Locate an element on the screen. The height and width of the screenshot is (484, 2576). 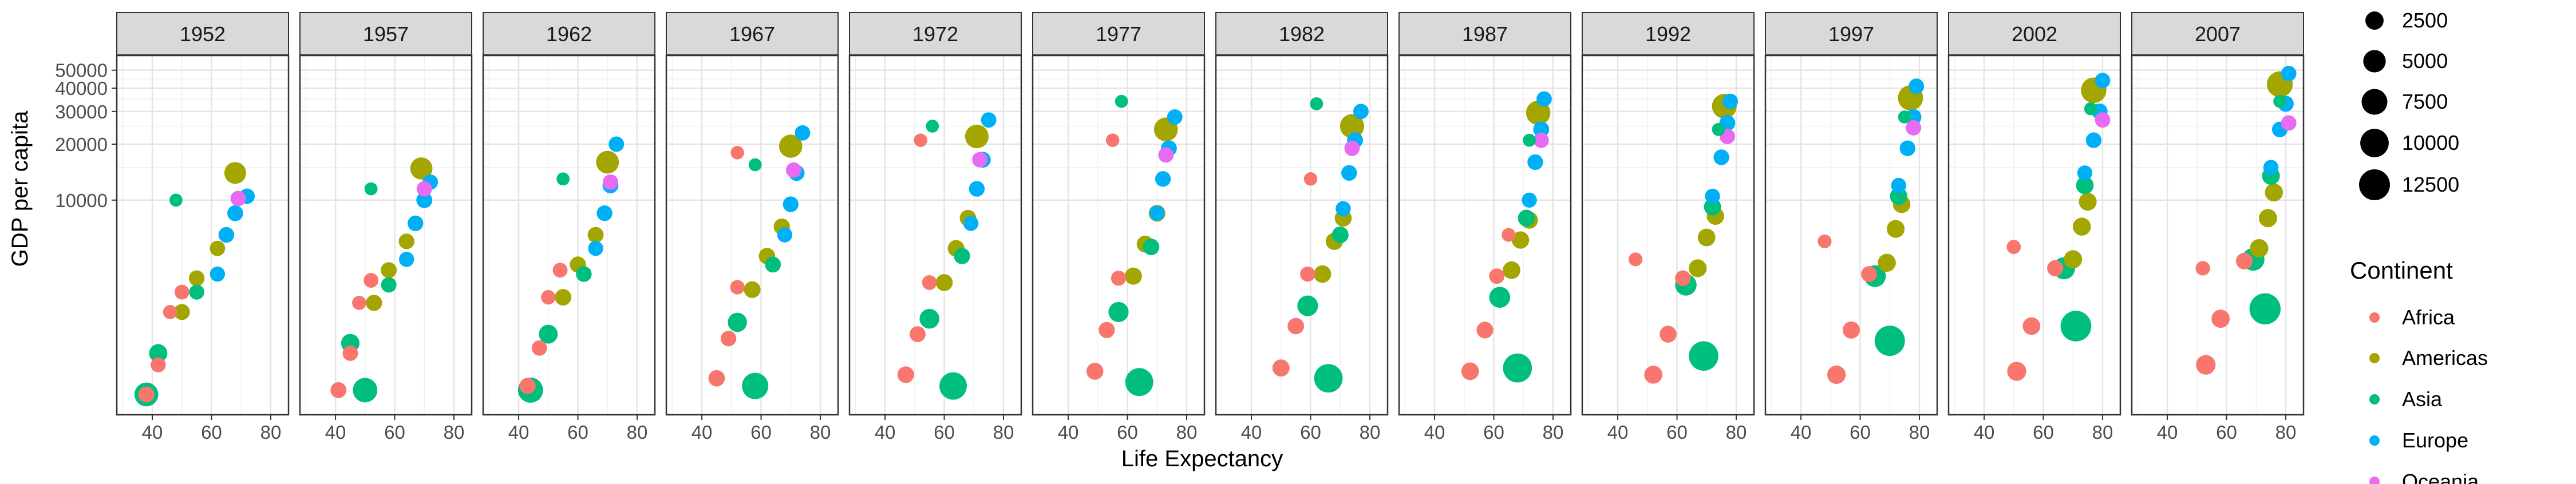
facet-panel-1982: 1982 40 60 80 is located at coordinates (1302, 228).